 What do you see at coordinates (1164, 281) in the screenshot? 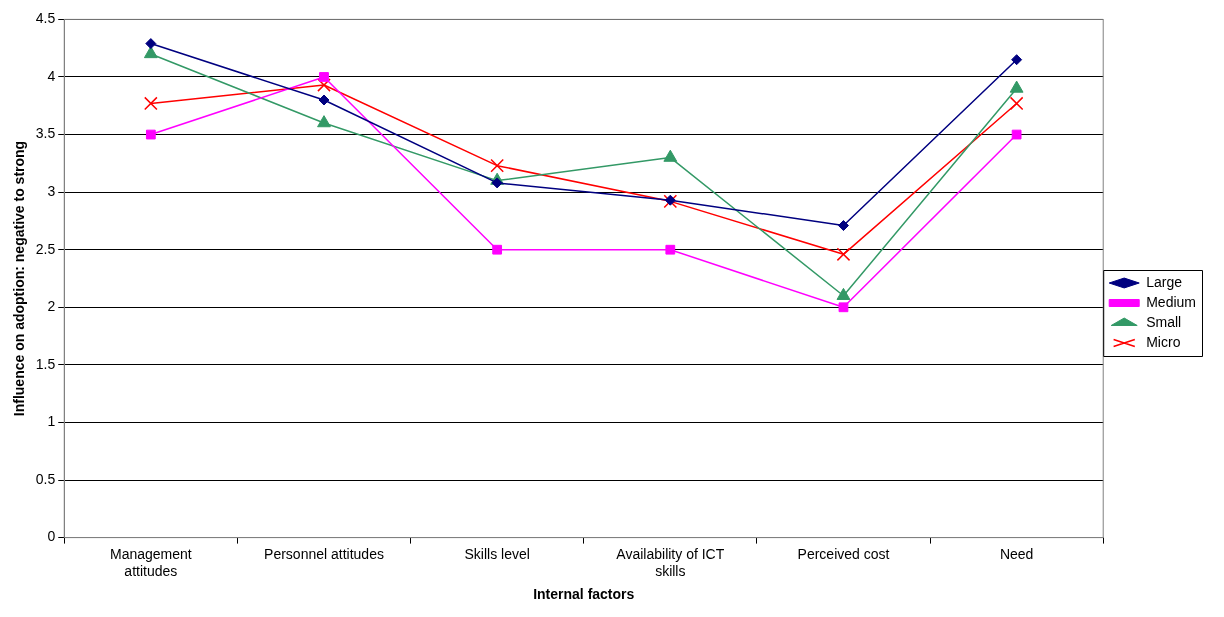
I see `legend-label: Large` at bounding box center [1164, 281].